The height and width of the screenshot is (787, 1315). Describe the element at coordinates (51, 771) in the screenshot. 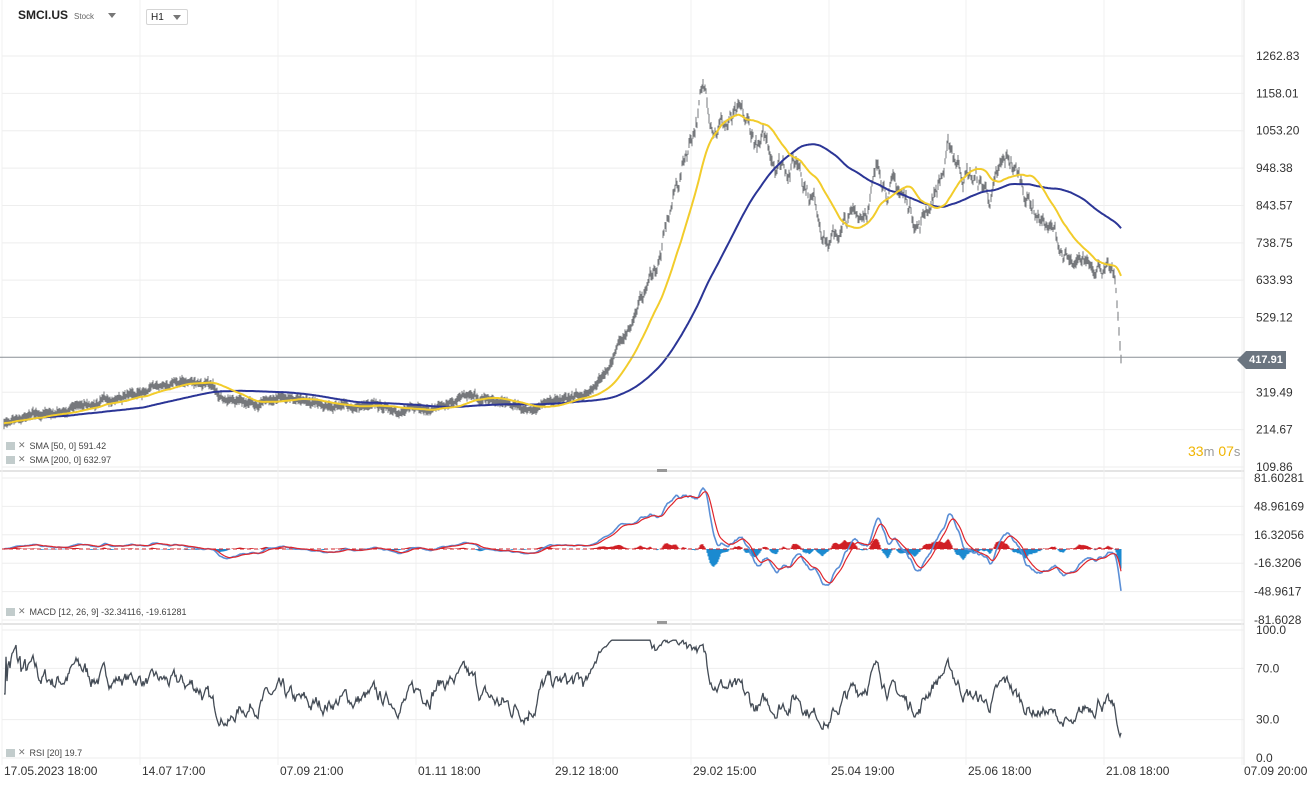

I see `time-tick-label: 17.05.2023 18:00` at that location.